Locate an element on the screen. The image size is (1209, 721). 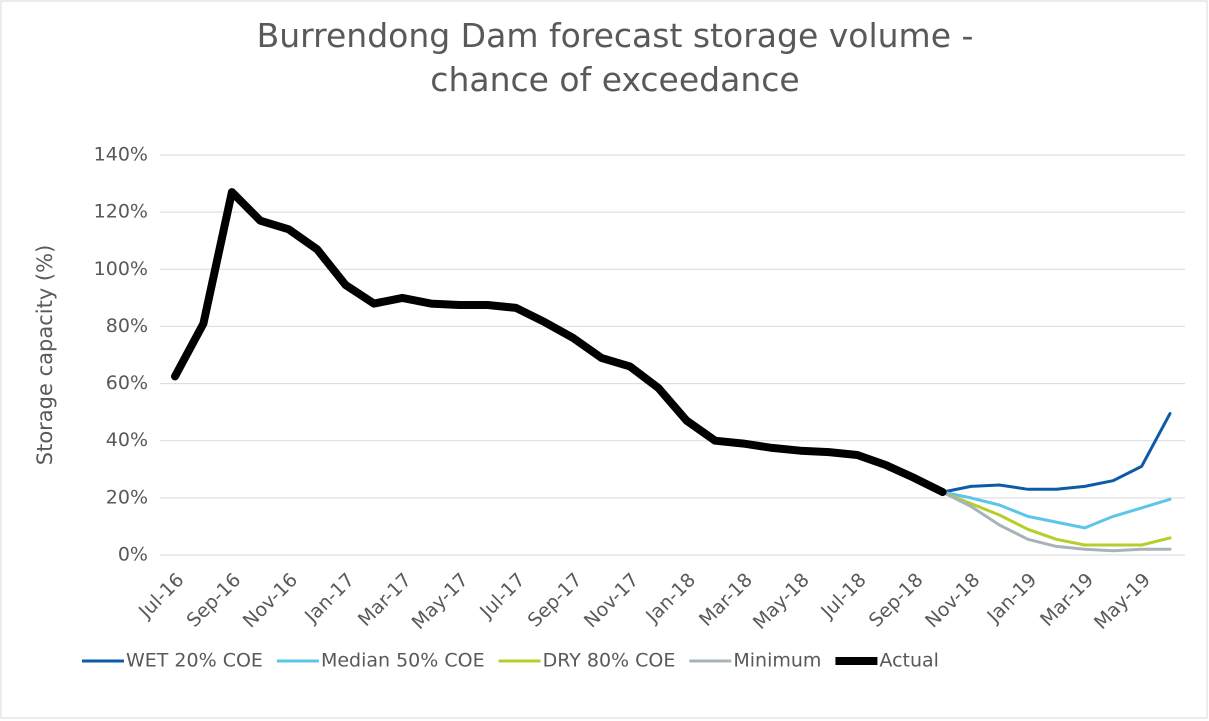
y-tick-label: 140% is located at coordinates (121, 155).